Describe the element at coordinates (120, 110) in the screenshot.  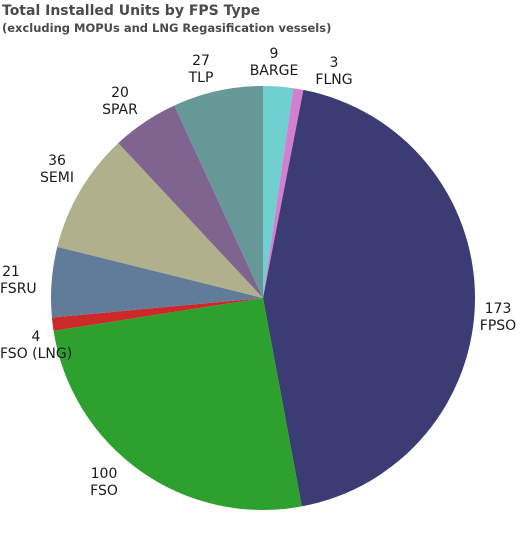
I see `data-label-name-spar: SPAR` at that location.